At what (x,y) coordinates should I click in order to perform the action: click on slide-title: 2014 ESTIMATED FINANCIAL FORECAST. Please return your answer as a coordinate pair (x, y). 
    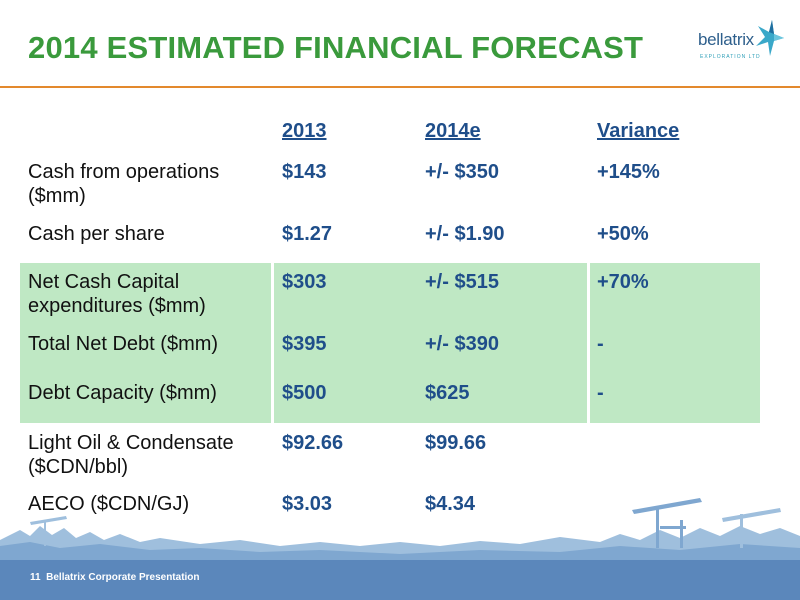
    Looking at the image, I should click on (336, 47).